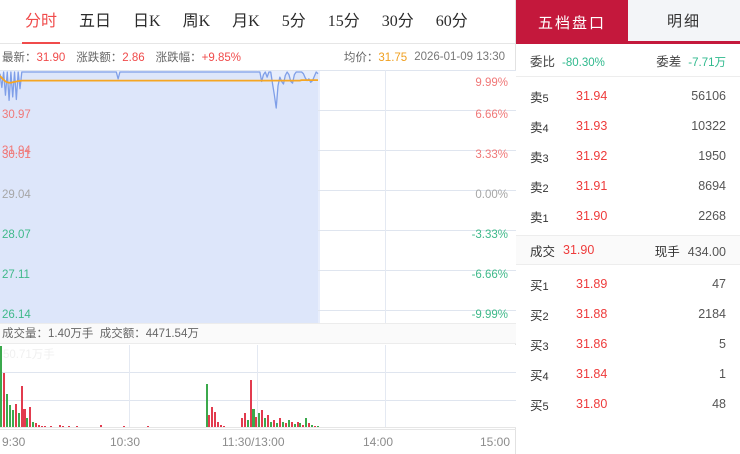  What do you see at coordinates (628, 216) in the screenshot?
I see `ask-row-1: 卖1 31.90 2268` at bounding box center [628, 216].